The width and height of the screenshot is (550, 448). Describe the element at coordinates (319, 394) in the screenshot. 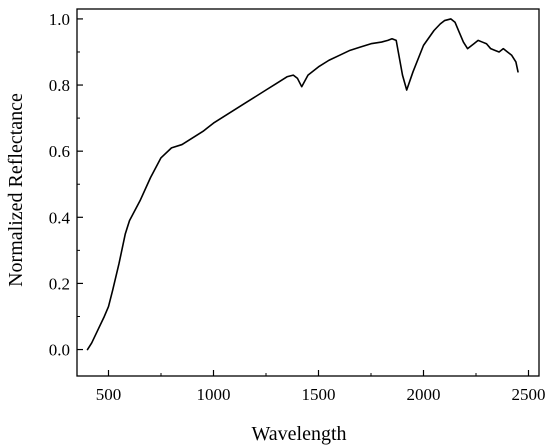

I see `x-tick-label-1500: 1500` at that location.